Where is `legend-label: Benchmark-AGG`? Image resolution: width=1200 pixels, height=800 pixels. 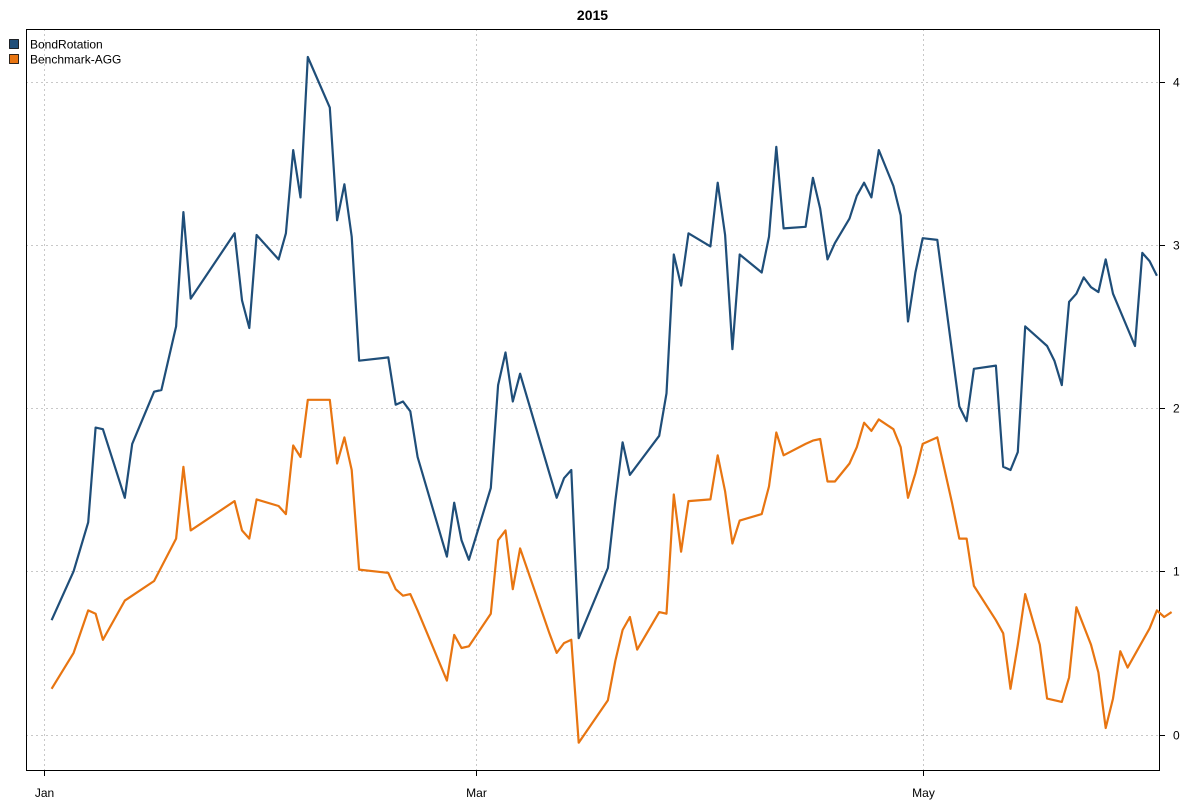
legend-label: Benchmark-AGG is located at coordinates (75, 60).